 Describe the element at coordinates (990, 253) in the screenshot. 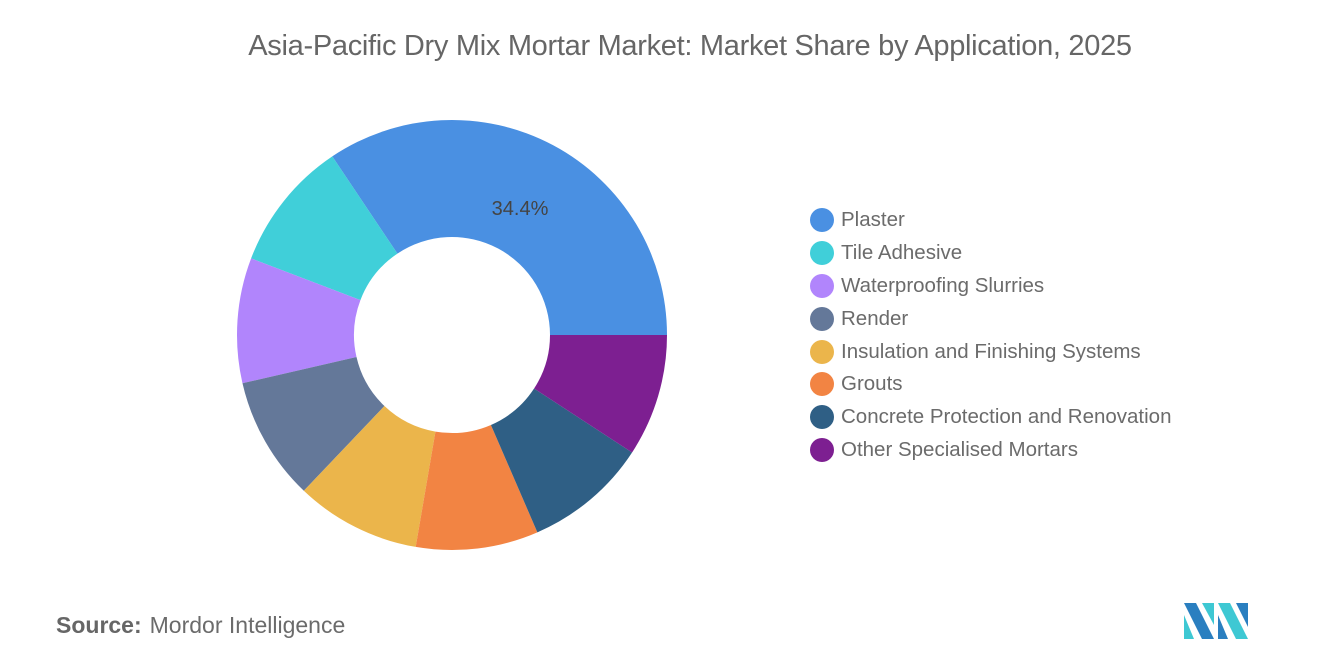

I see `legend-item-tile-adhesive: Tile Adhesive` at that location.